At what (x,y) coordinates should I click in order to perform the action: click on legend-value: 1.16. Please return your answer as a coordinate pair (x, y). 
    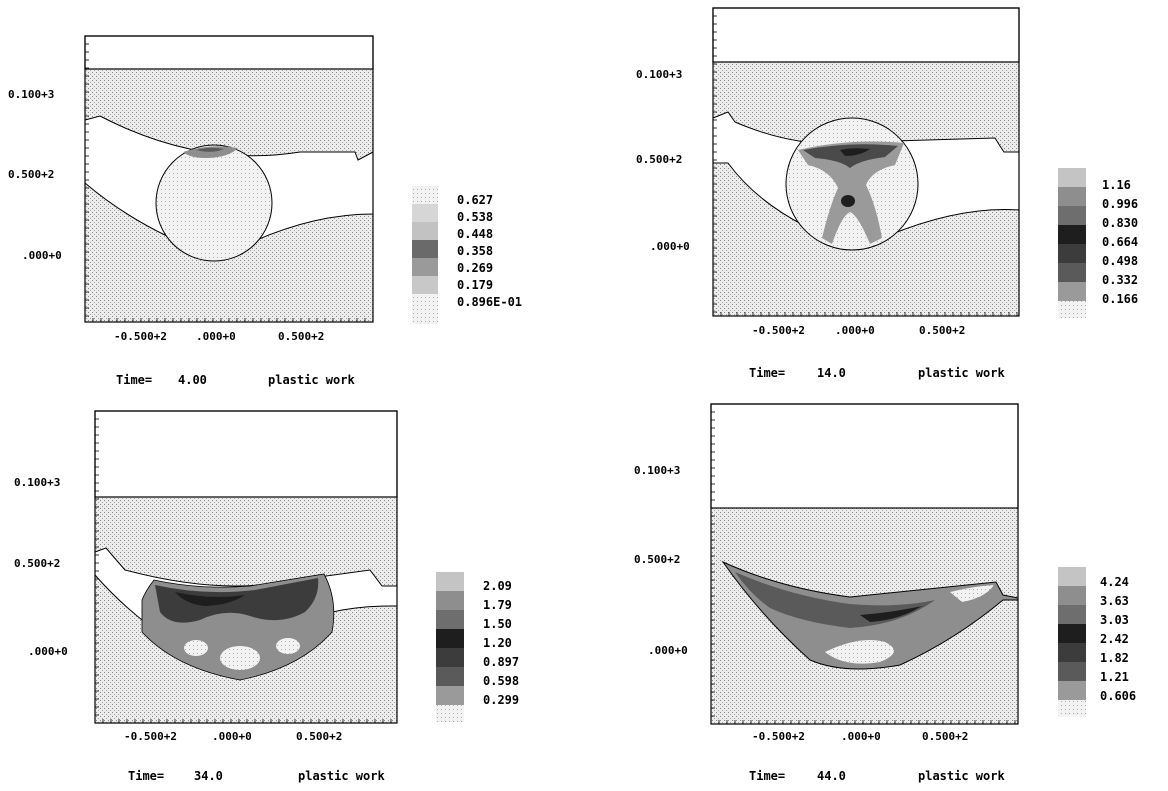
    Looking at the image, I should click on (1116, 185).